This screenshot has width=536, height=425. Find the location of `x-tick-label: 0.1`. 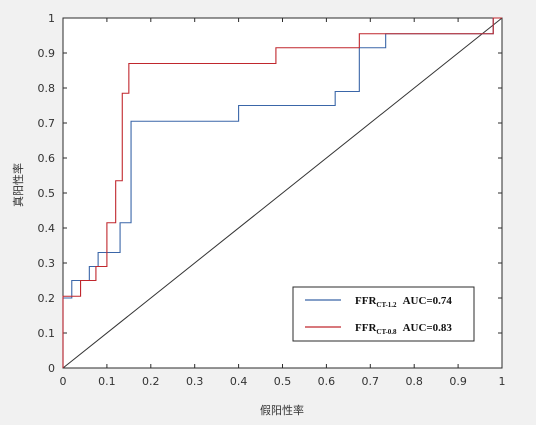

x-tick-label: 0.1 is located at coordinates (107, 381).